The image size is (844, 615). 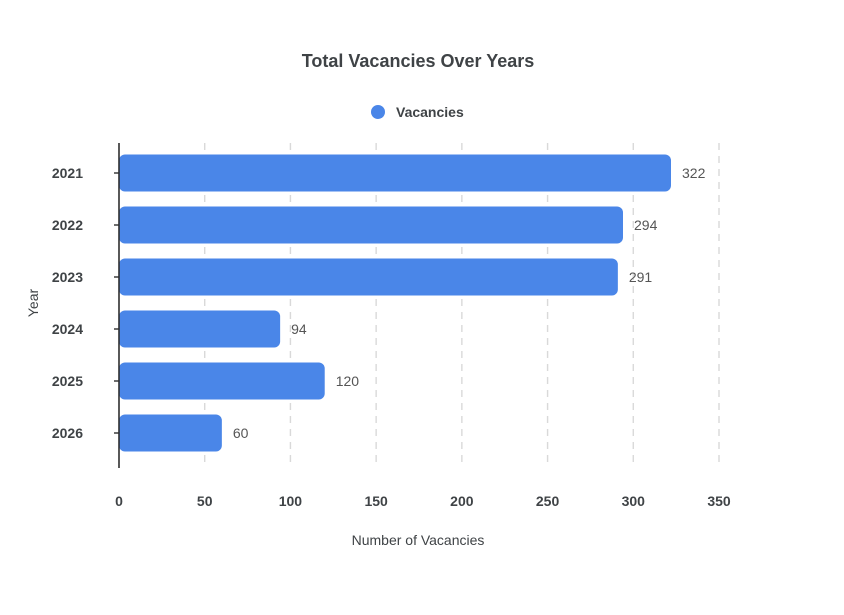 I want to click on data-label: 291, so click(x=641, y=277).